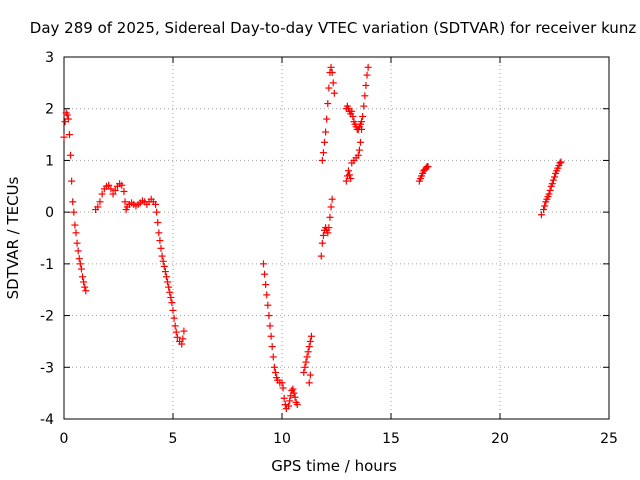 The height and width of the screenshot is (480, 640). Describe the element at coordinates (49, 161) in the screenshot. I see `y-tick-label: 1` at that location.